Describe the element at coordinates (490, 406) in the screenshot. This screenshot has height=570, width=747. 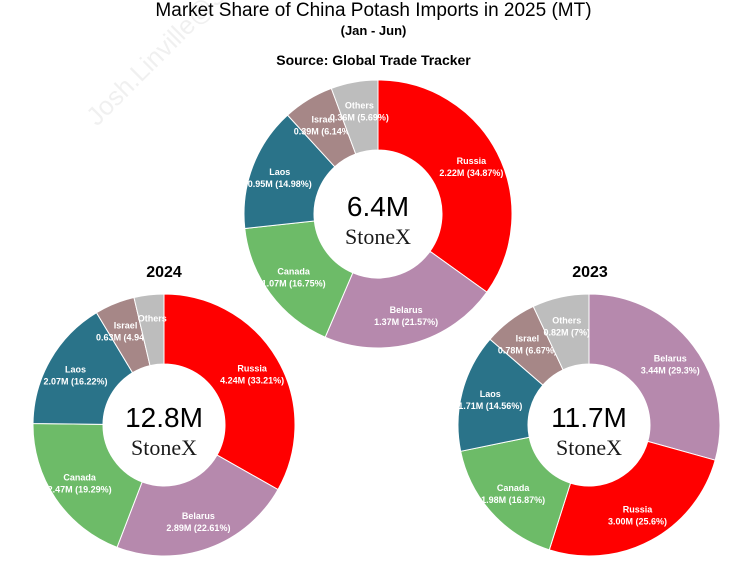
I see `slice-value-label: 1.71M (14.56%)` at that location.